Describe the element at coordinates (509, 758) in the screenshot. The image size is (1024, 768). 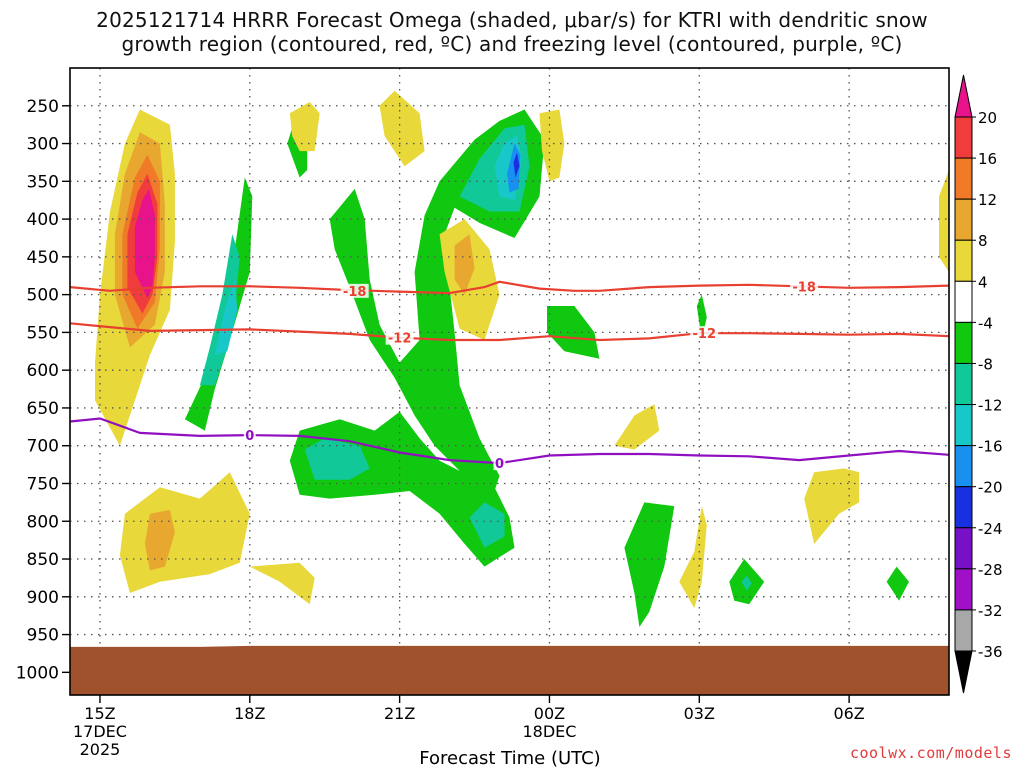
I see `x-axis-label: Forecast Time (UTC)` at that location.